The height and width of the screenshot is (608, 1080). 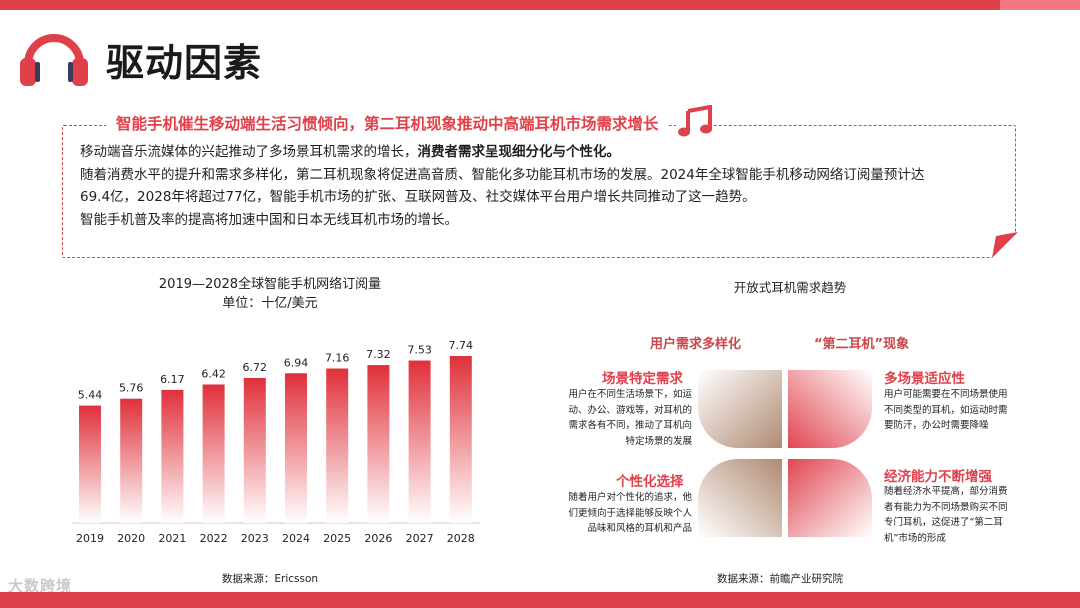 I want to click on personal-choice-text: 随着用户对个性化的追求，他 们更倾向于选择能够反映个人 品味和风格的耳机和产品, so click(x=630, y=513).